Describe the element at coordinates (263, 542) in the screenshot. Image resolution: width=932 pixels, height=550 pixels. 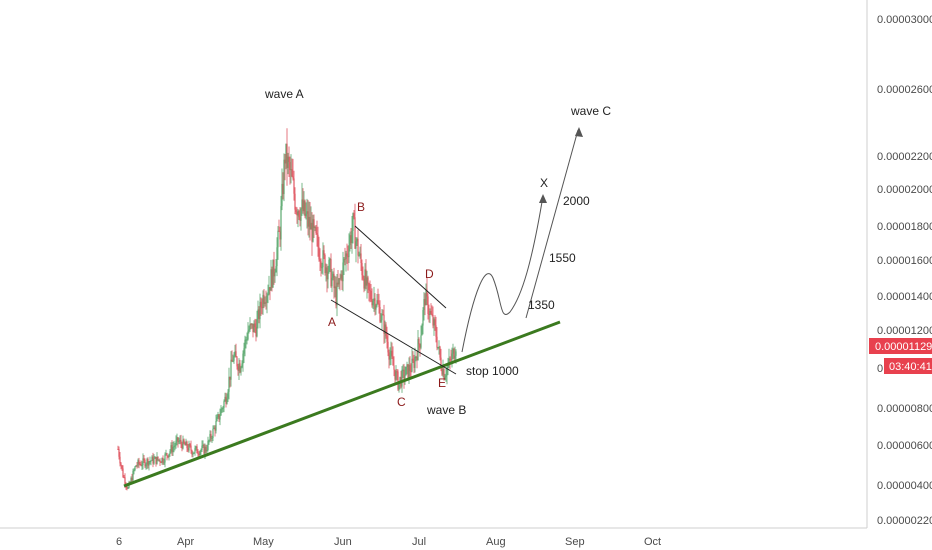
I see `x-tick-label: May` at that location.